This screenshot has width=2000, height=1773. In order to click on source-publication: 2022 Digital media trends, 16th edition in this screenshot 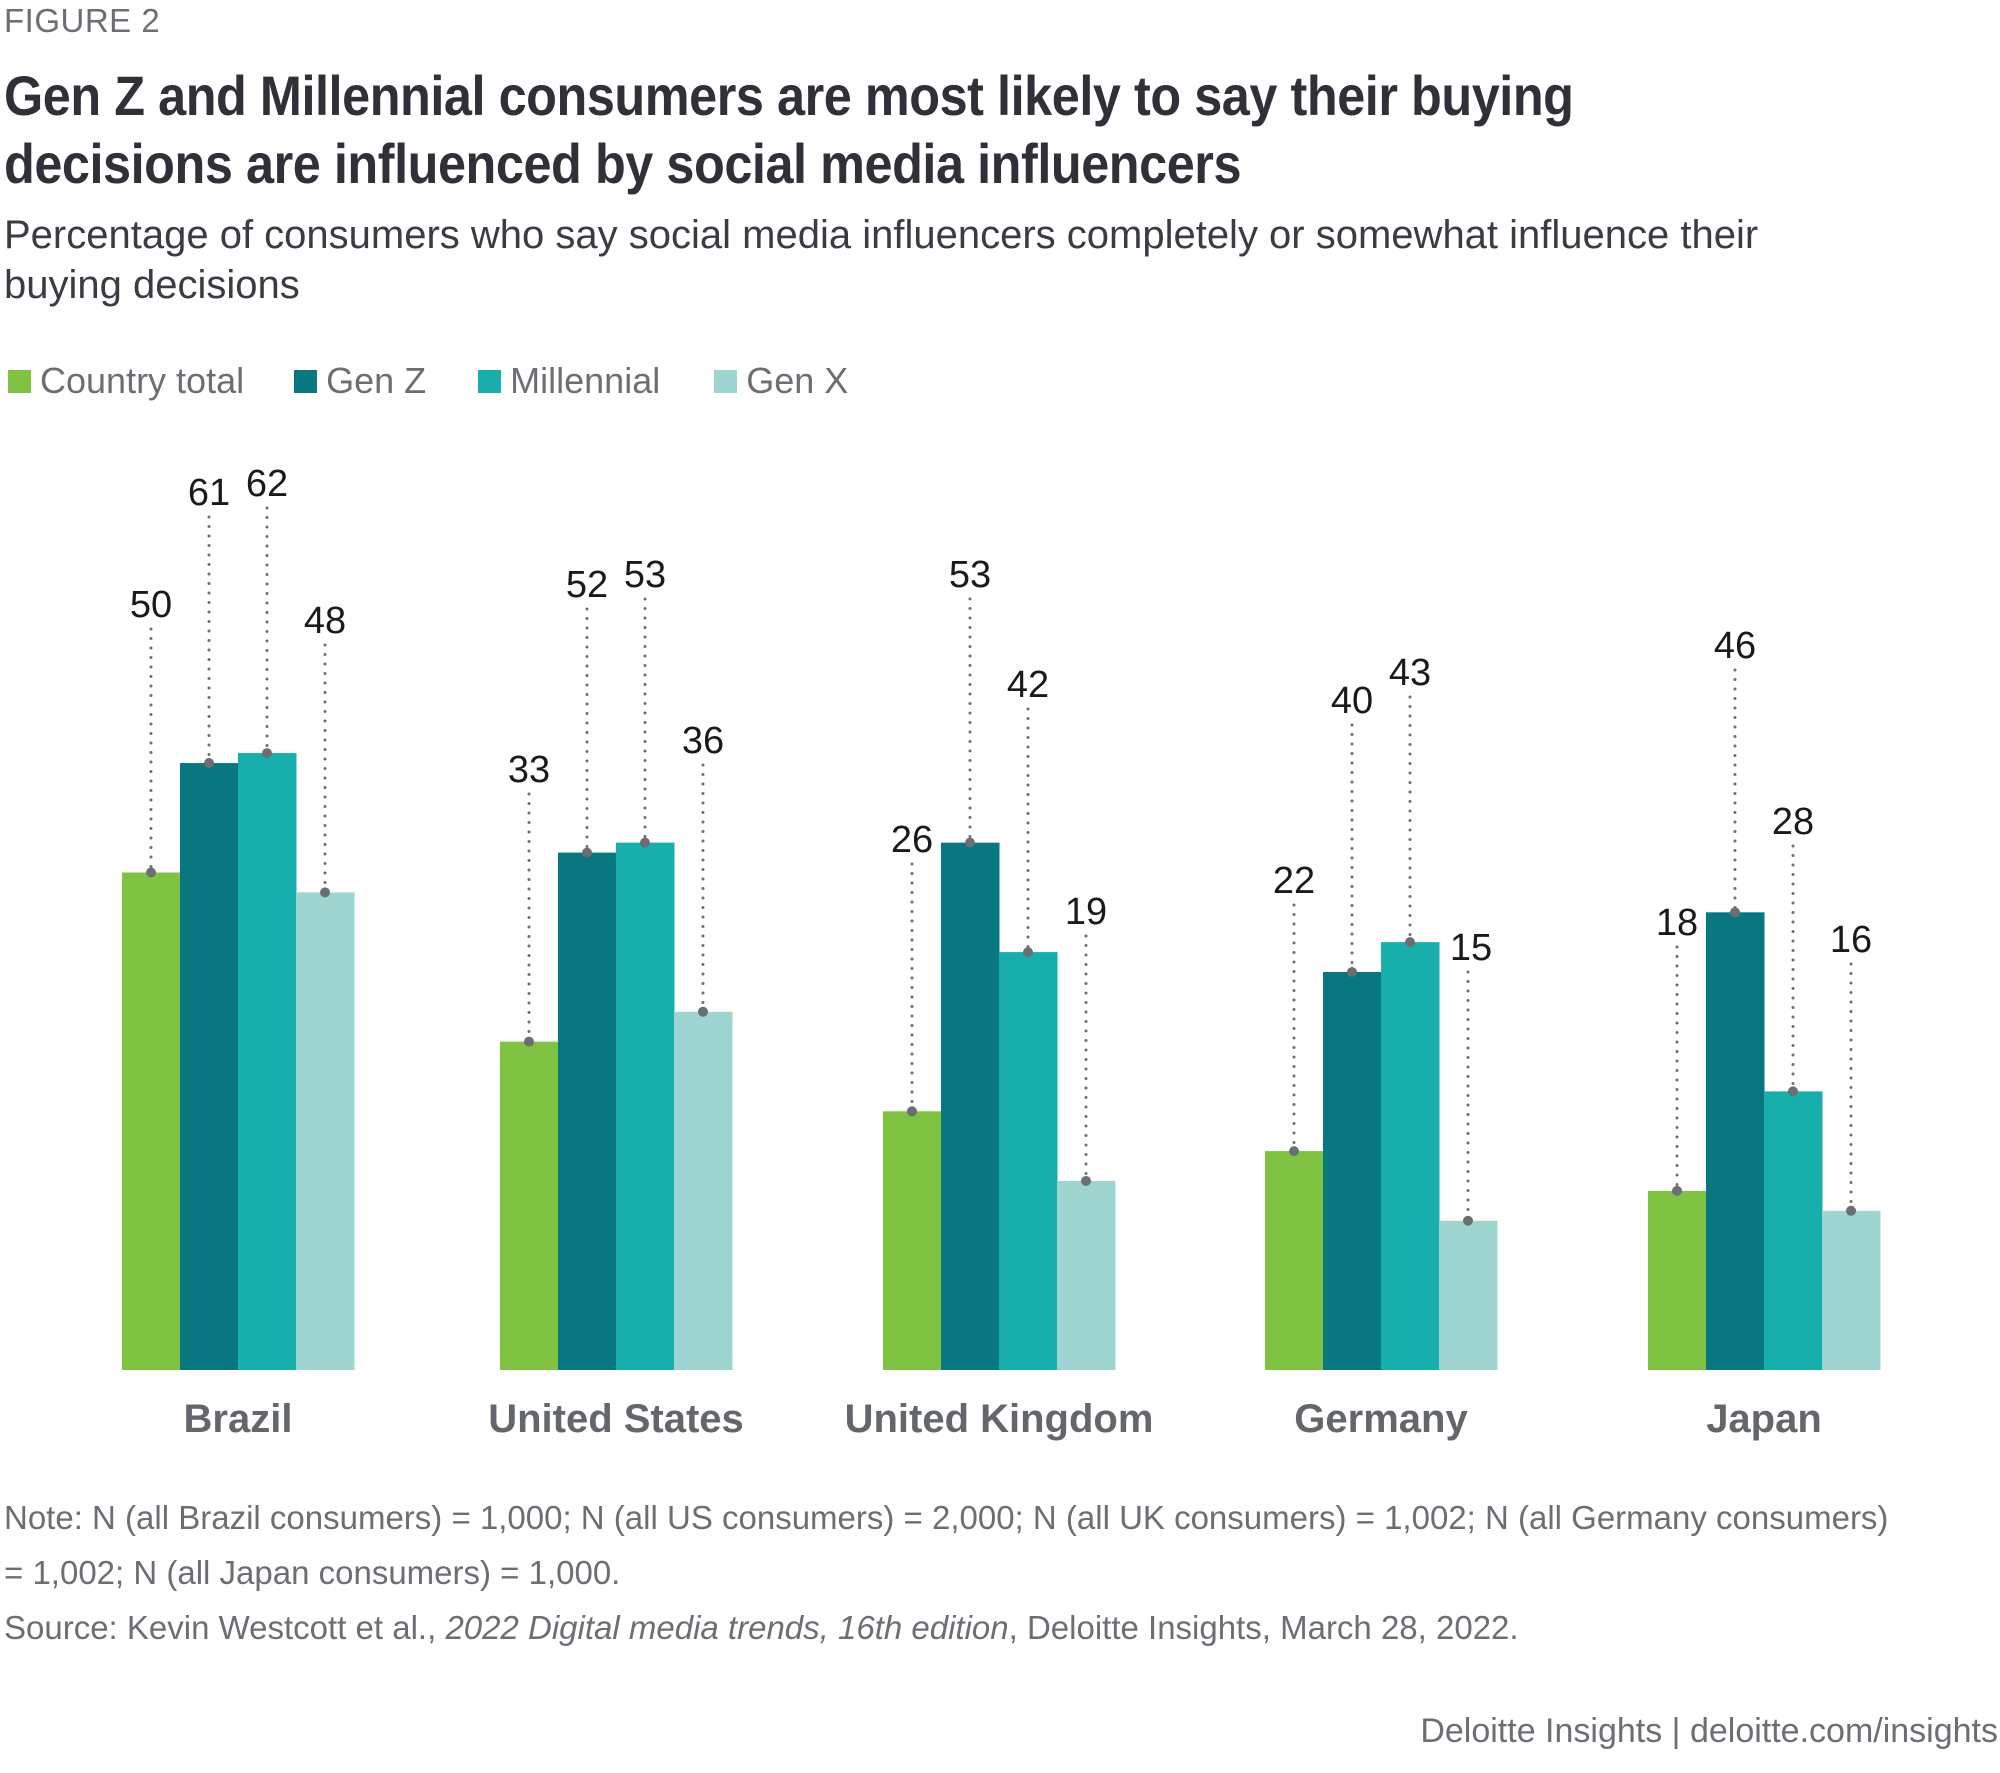, I will do `click(727, 1627)`.